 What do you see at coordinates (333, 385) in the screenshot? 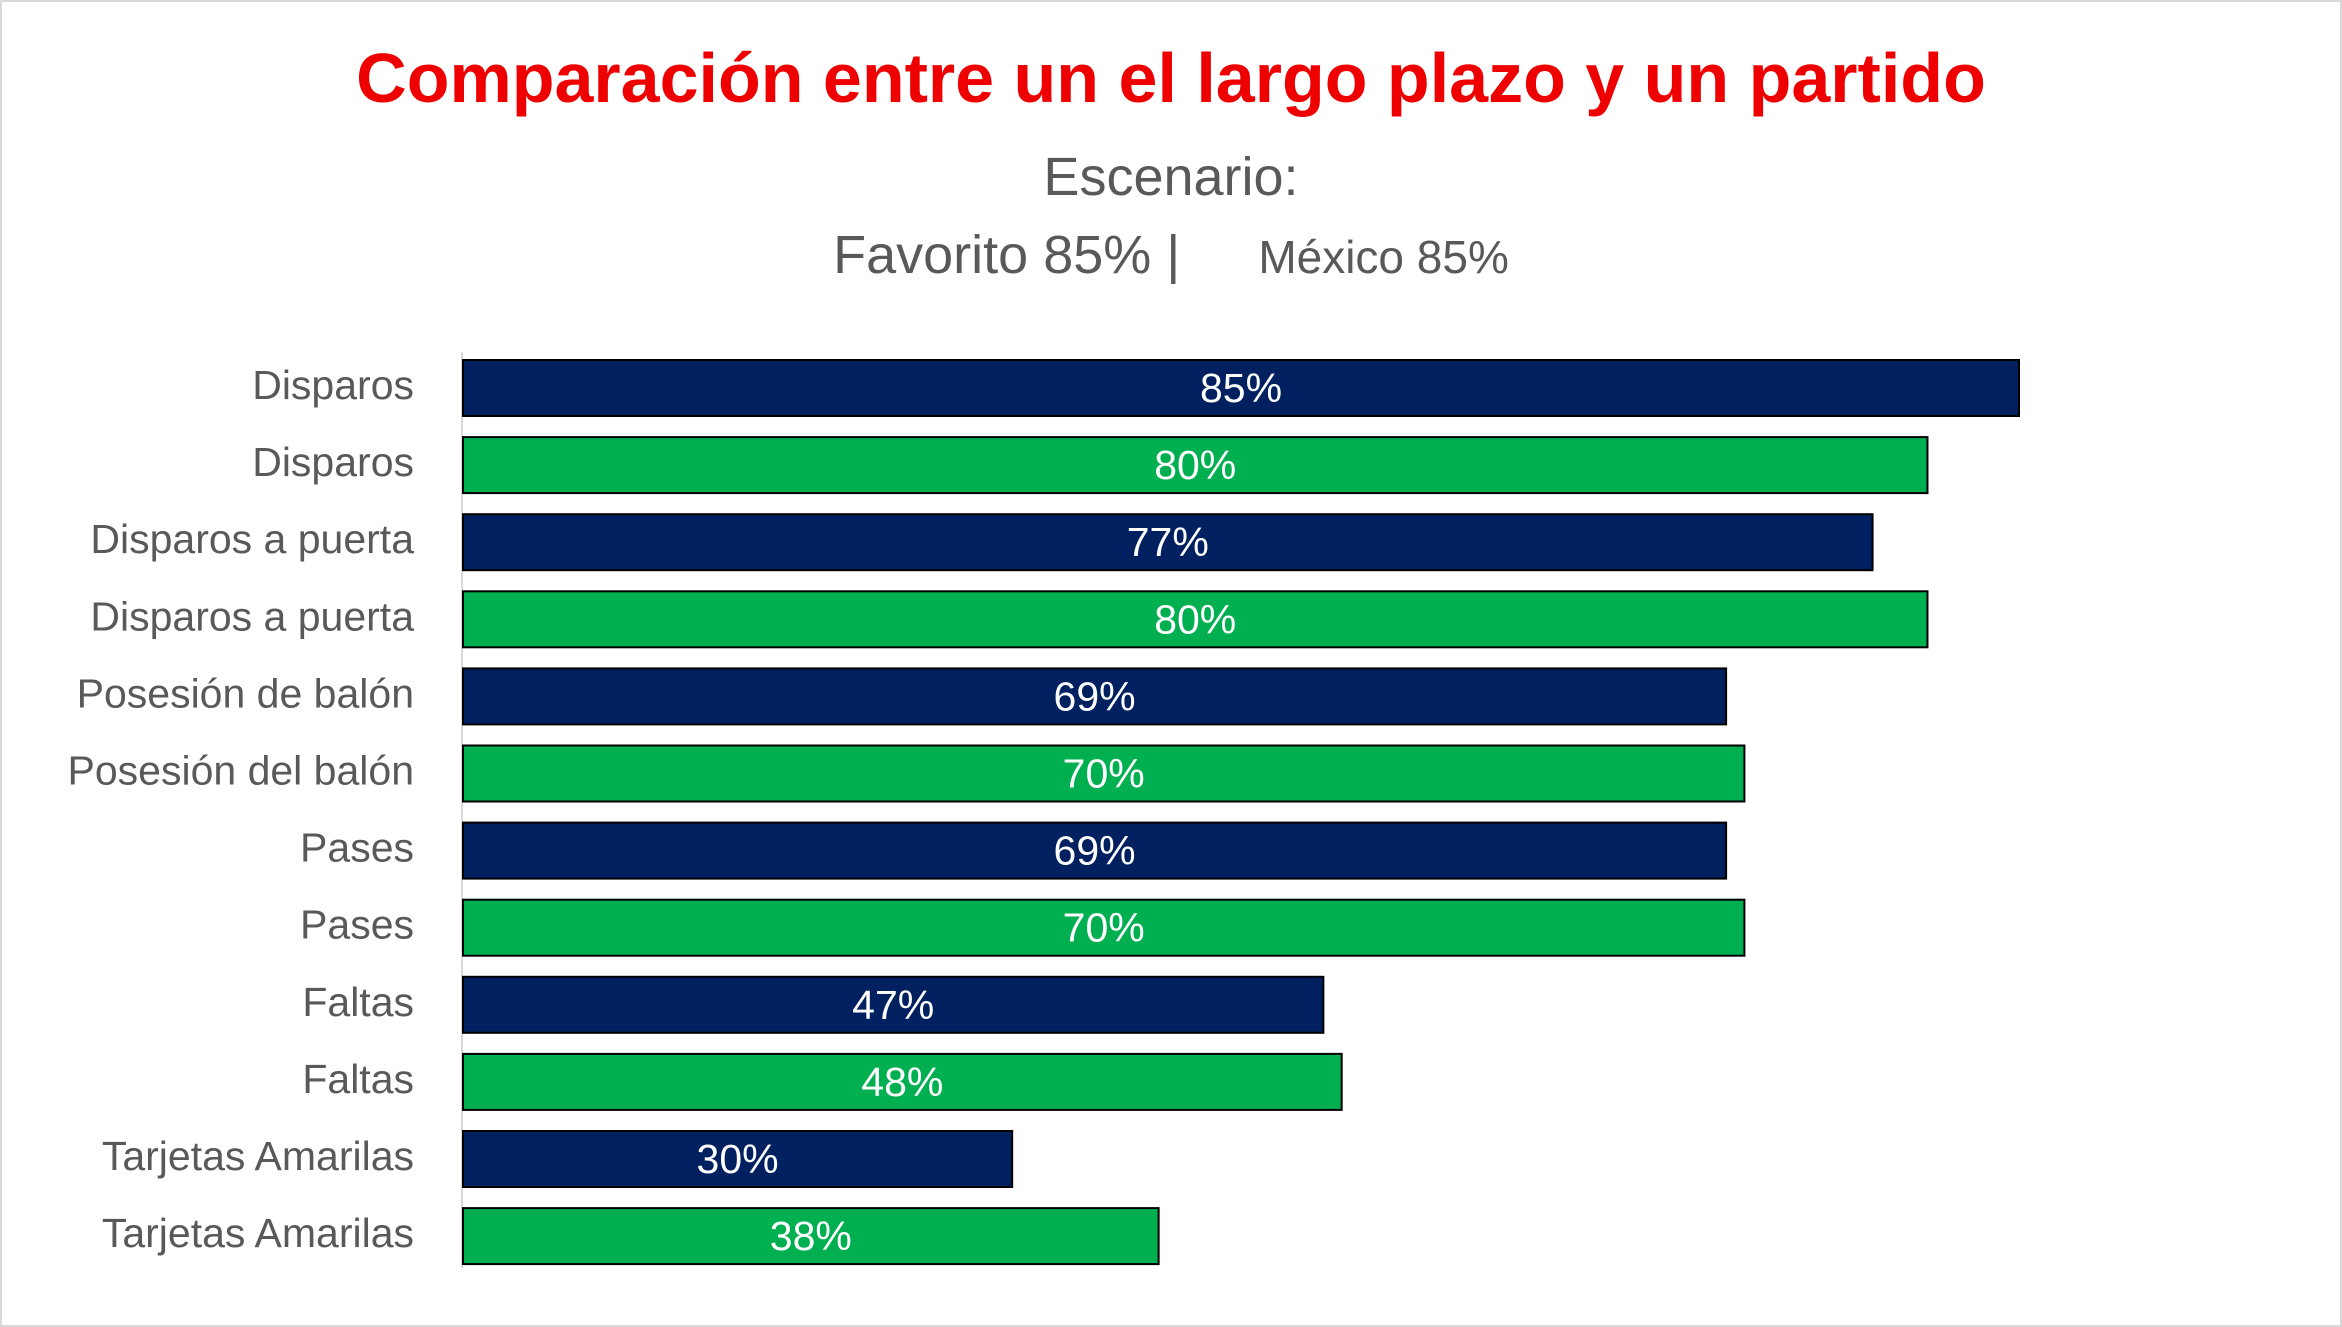
I see `category-label-1: Disparos` at bounding box center [333, 385].